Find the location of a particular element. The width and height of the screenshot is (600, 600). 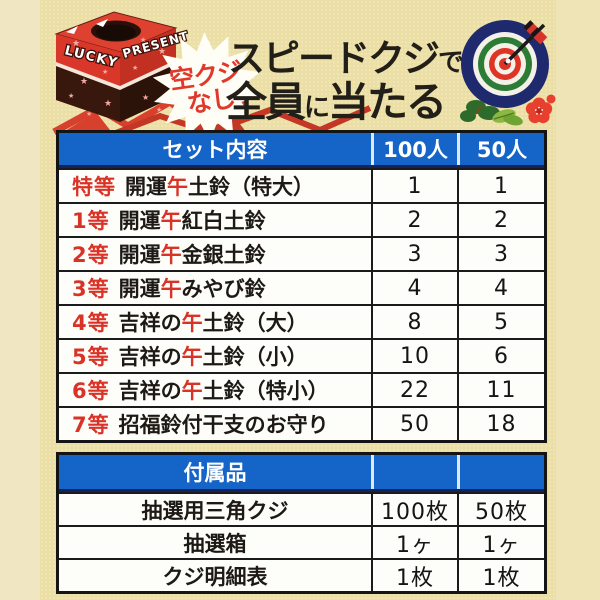

qty-50: 3 is located at coordinates (500, 254).